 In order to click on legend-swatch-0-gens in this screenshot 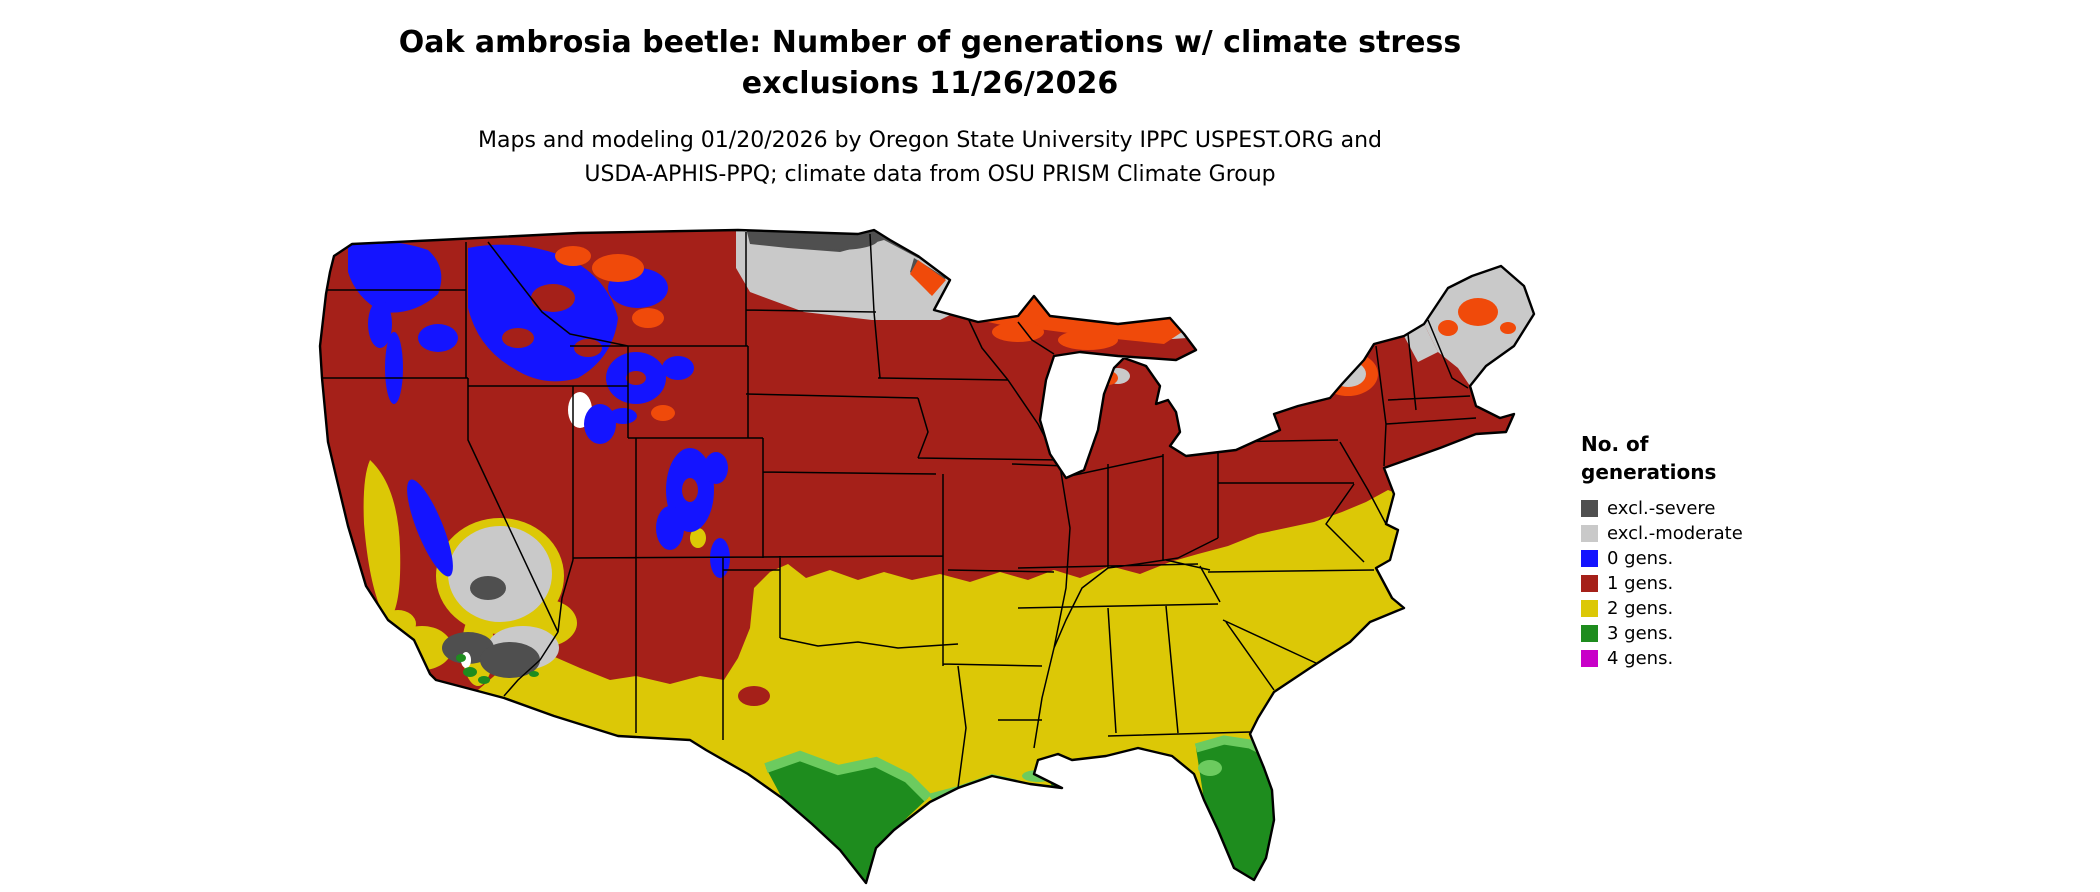, I will do `click(1589, 558)`.